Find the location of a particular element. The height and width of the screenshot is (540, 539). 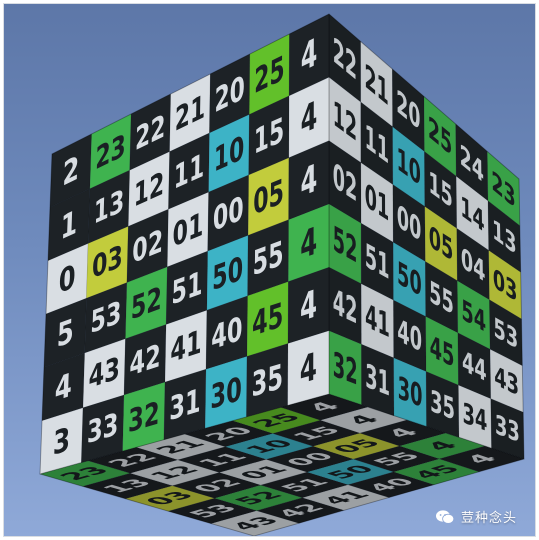

tile-label: 32 is located at coordinates (345, 368).